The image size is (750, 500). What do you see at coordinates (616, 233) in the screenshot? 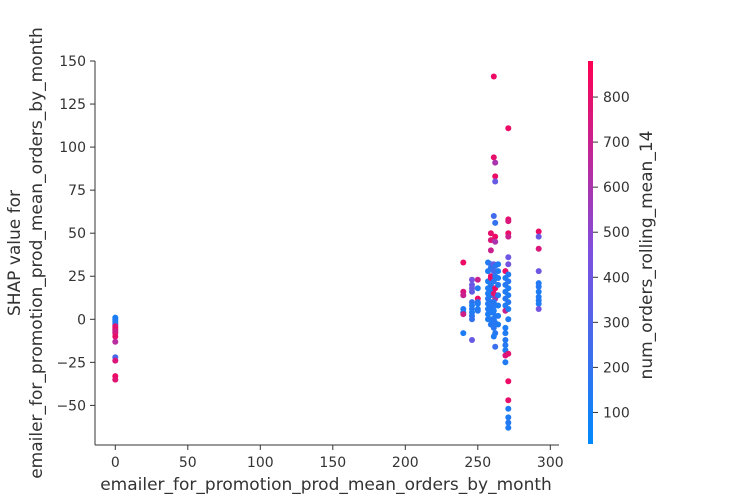
I see `colorbar-tick-label: 500` at bounding box center [616, 233].